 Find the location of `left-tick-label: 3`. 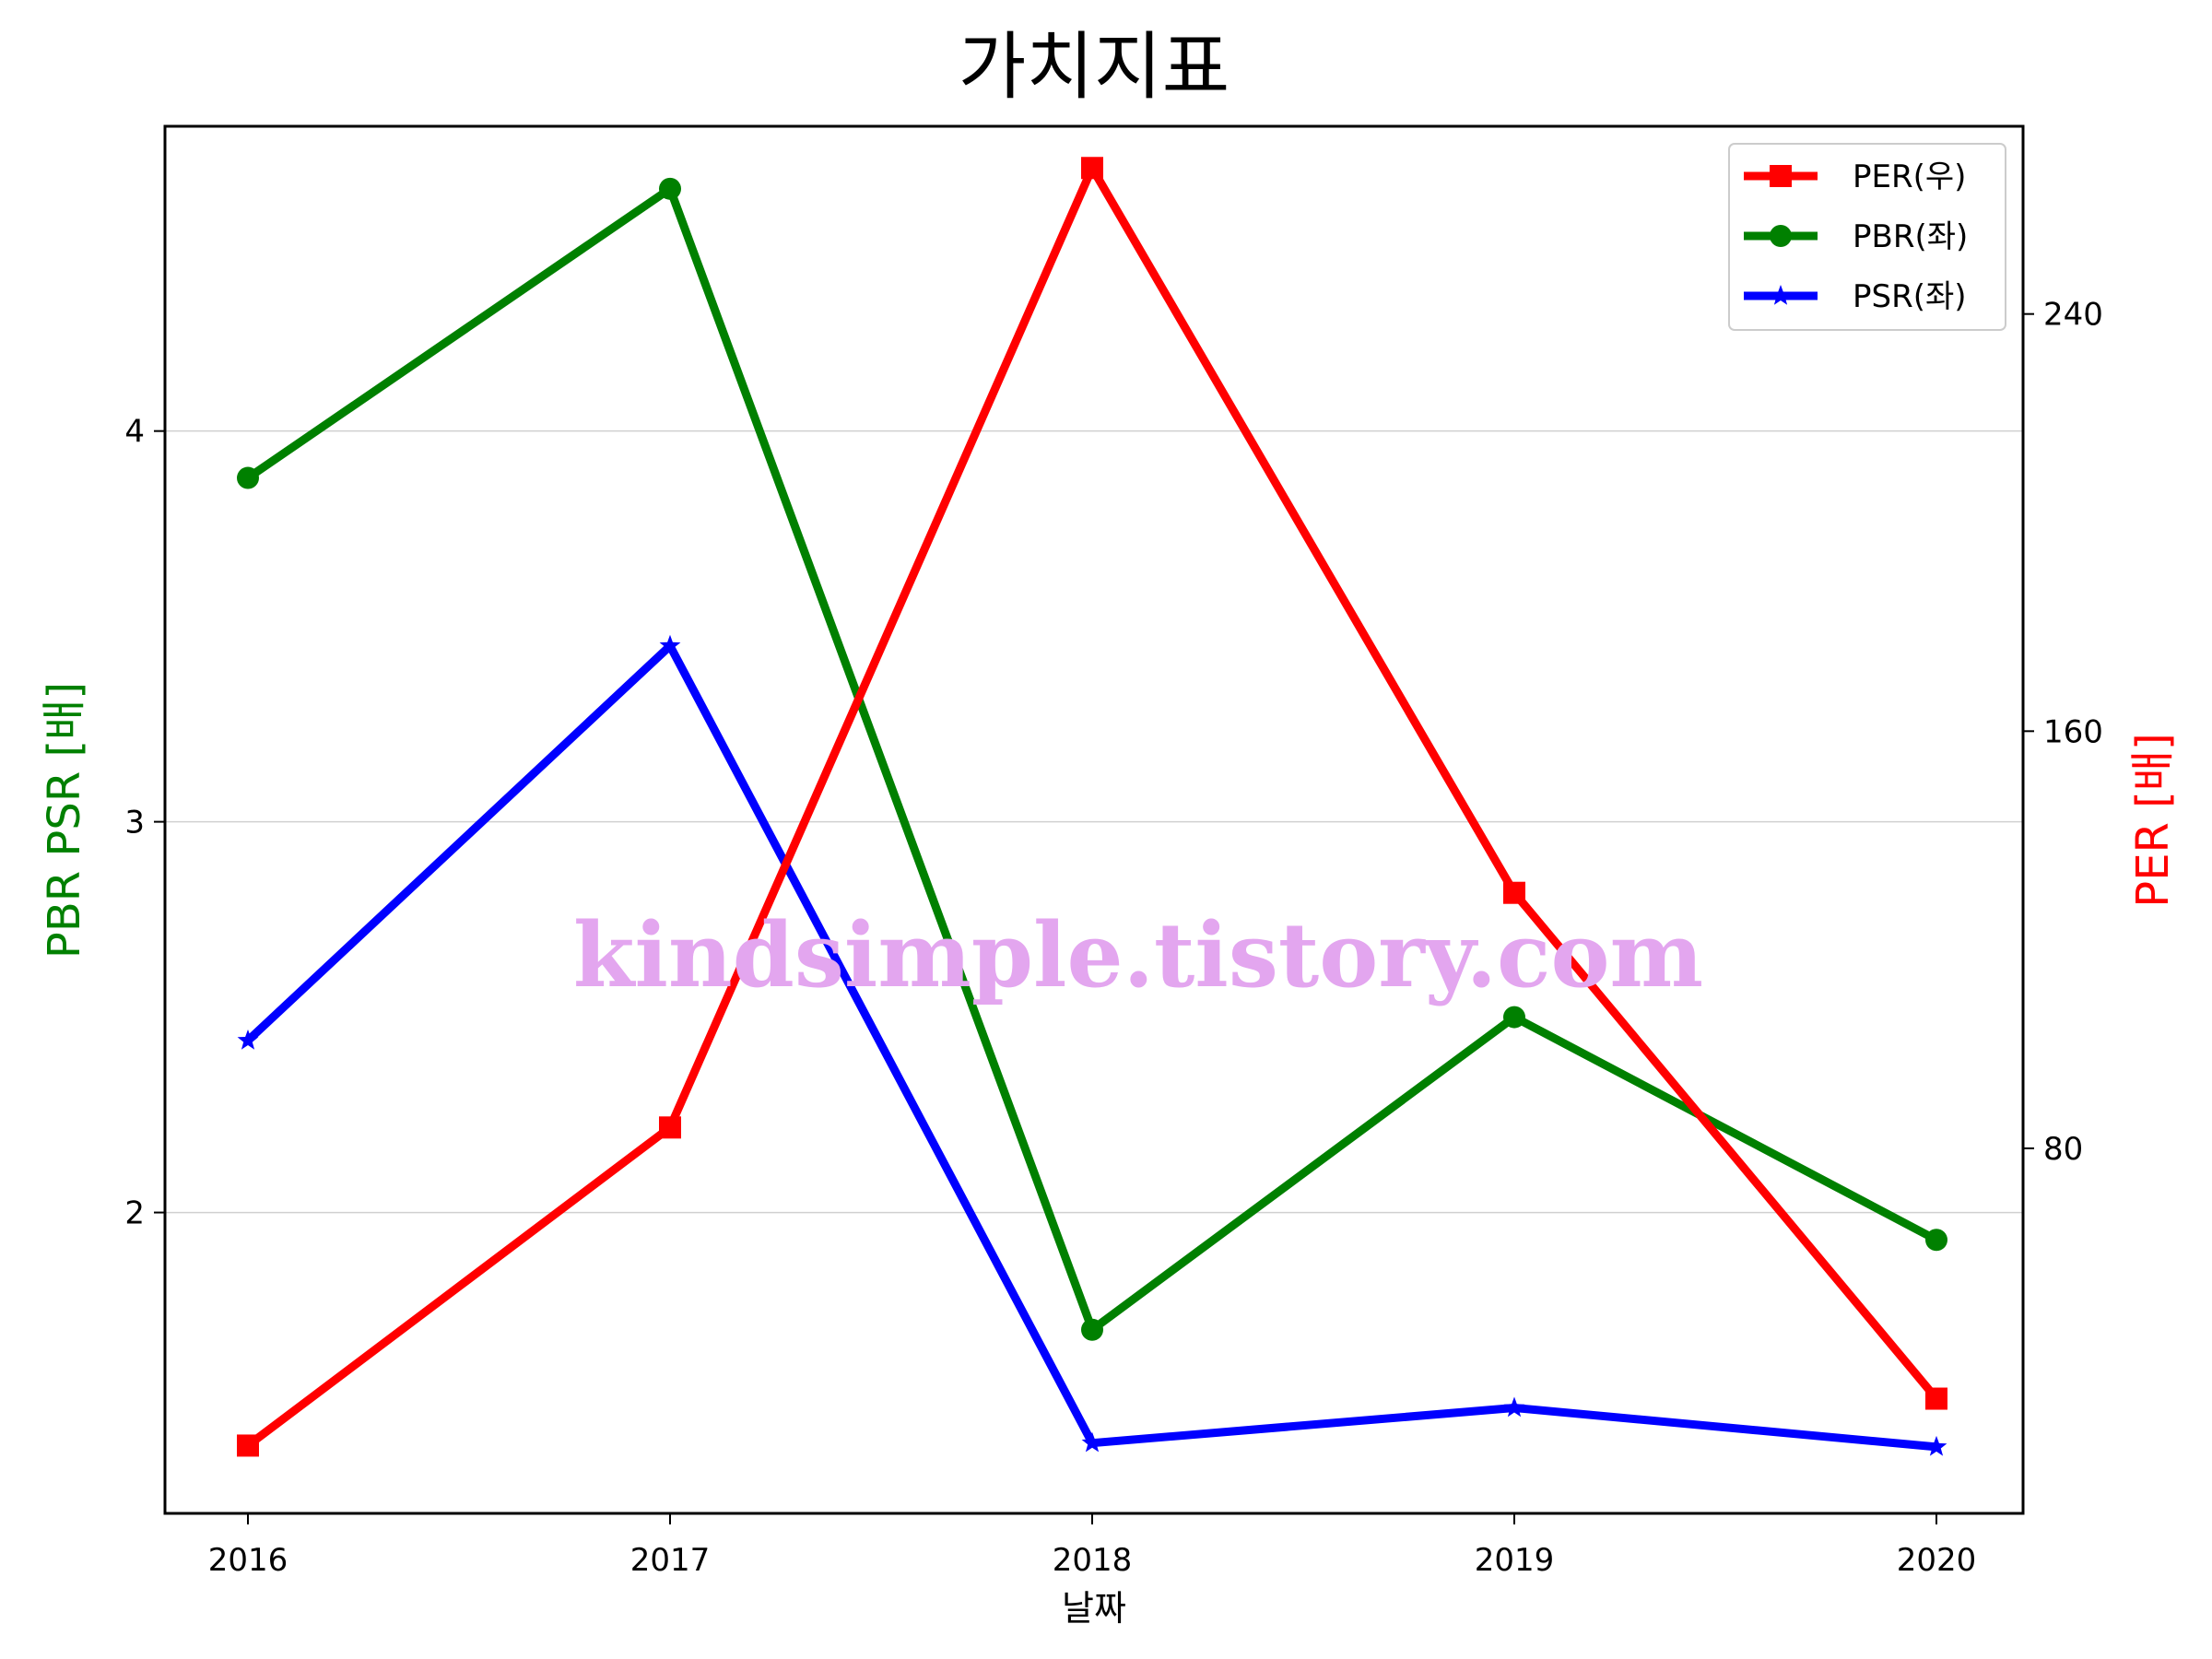

left-tick-label: 3 is located at coordinates (134, 823).